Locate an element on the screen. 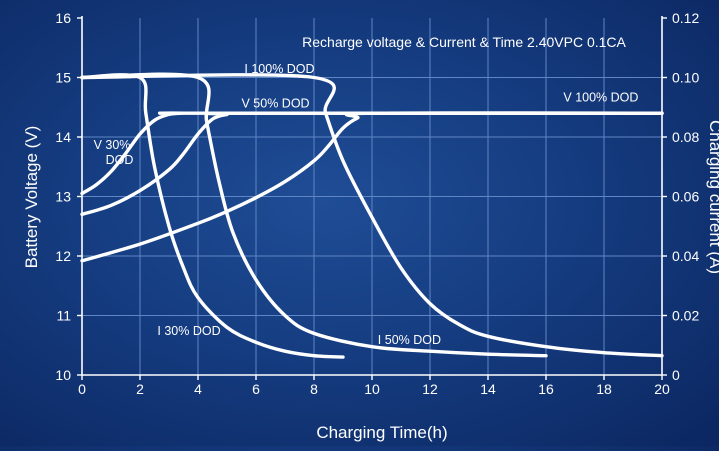 This screenshot has height=451, width=719. y-right-tick-label: 0.04 is located at coordinates (685, 256).